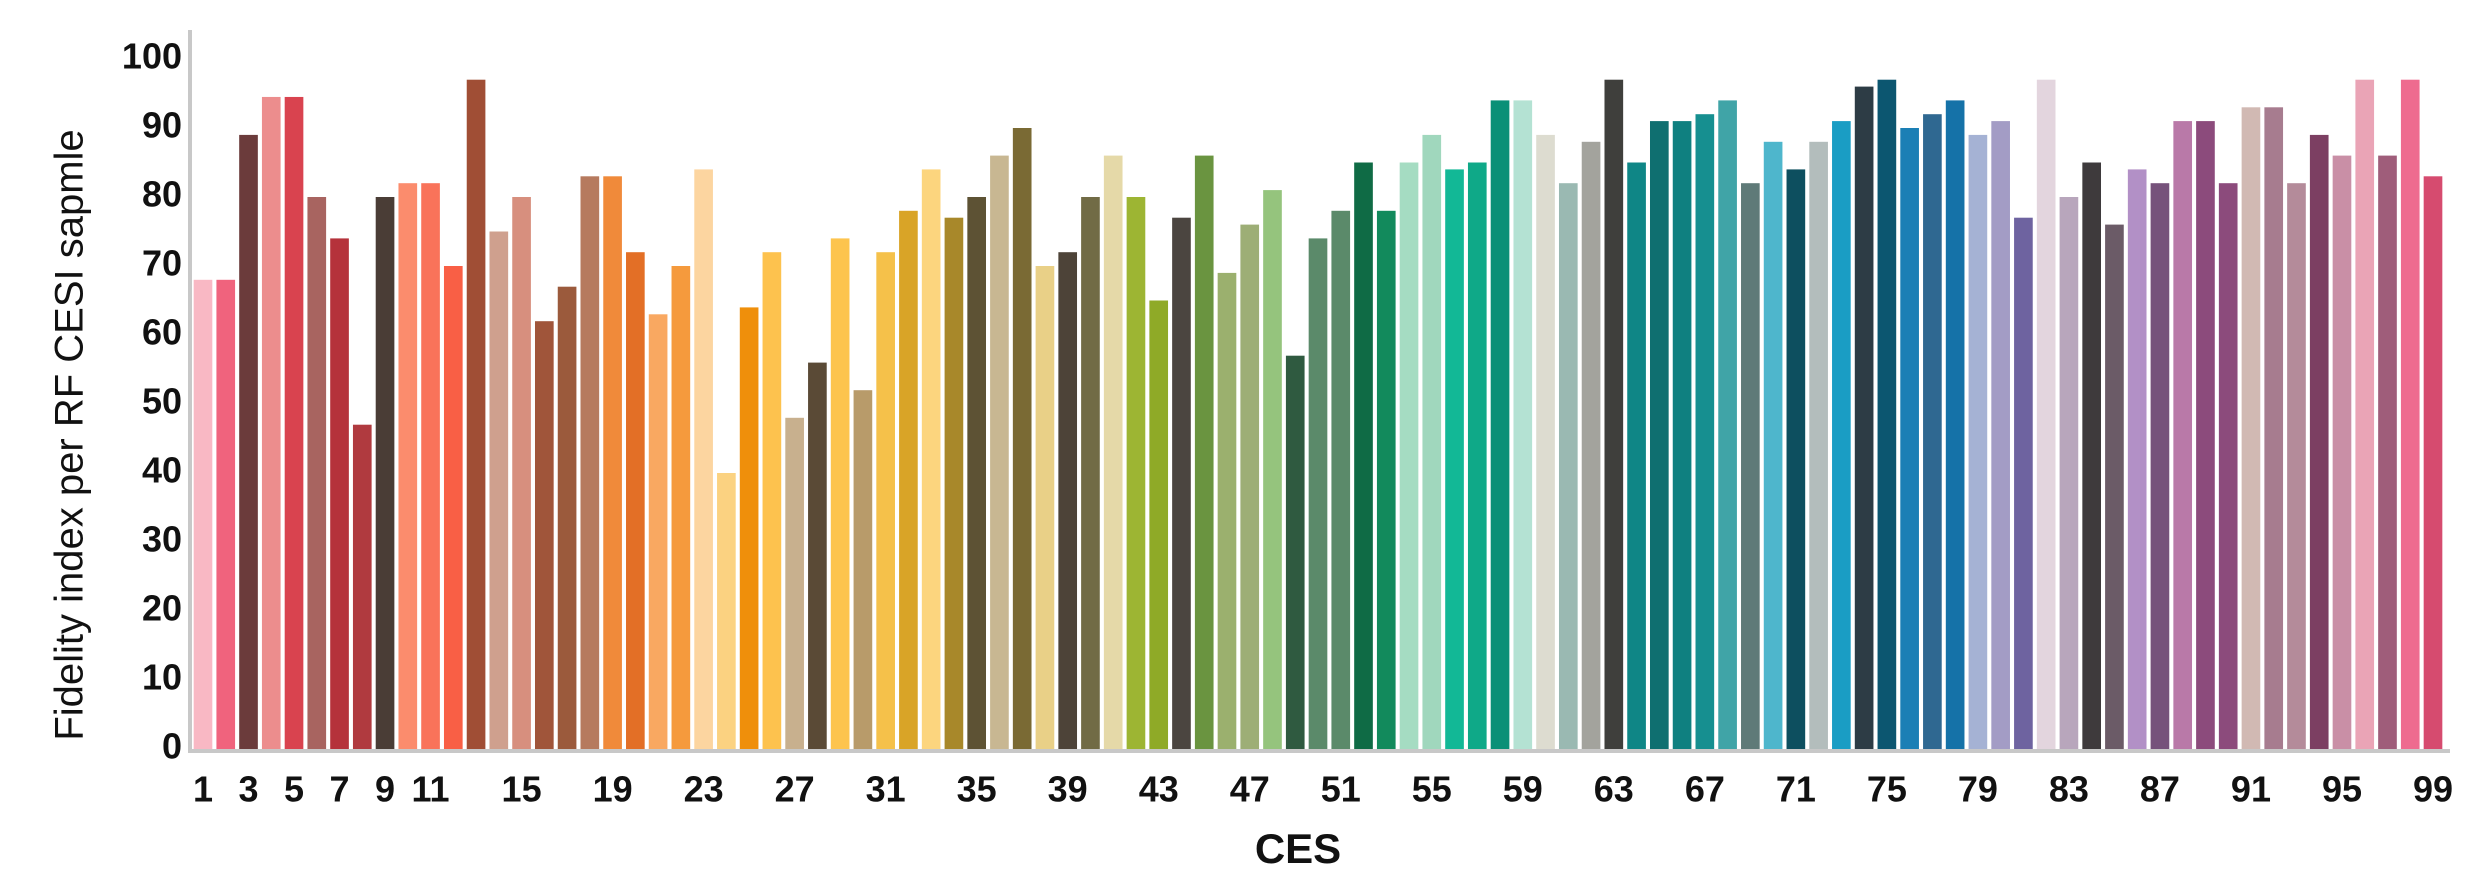  I want to click on x-tick-label: 55, so click(1432, 789).